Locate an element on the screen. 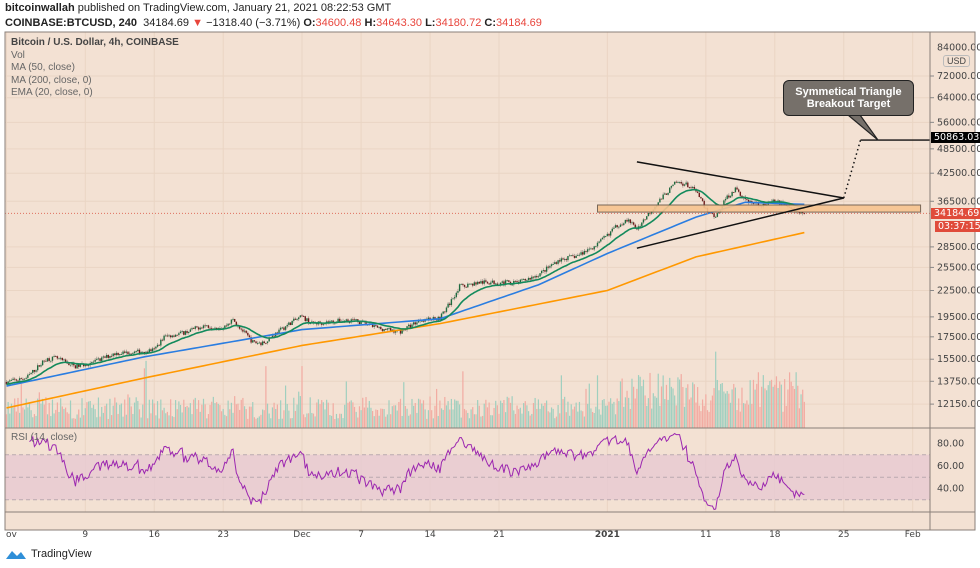 This screenshot has width=980, height=568. rsi-tick-label: 60.00 is located at coordinates (950, 466).